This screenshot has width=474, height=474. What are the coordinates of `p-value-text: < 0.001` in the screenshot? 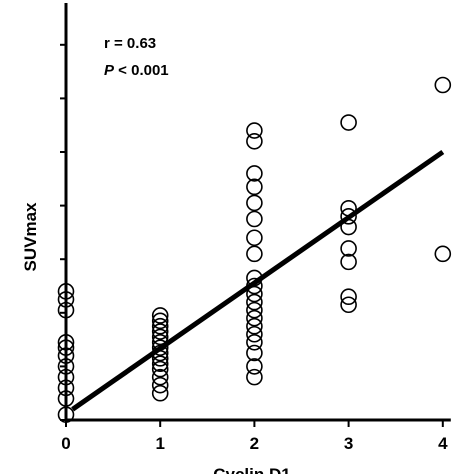 It's located at (141, 70).